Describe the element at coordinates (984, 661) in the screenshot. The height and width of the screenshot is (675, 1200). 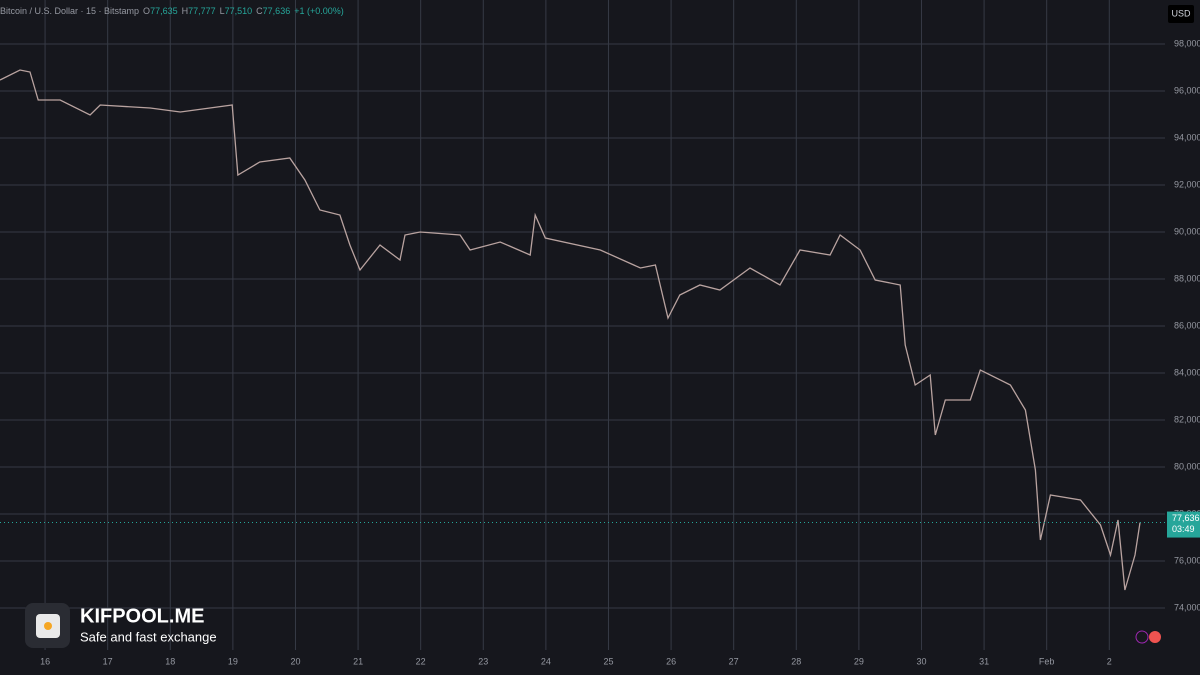
I see `x-tick-label: 31` at that location.